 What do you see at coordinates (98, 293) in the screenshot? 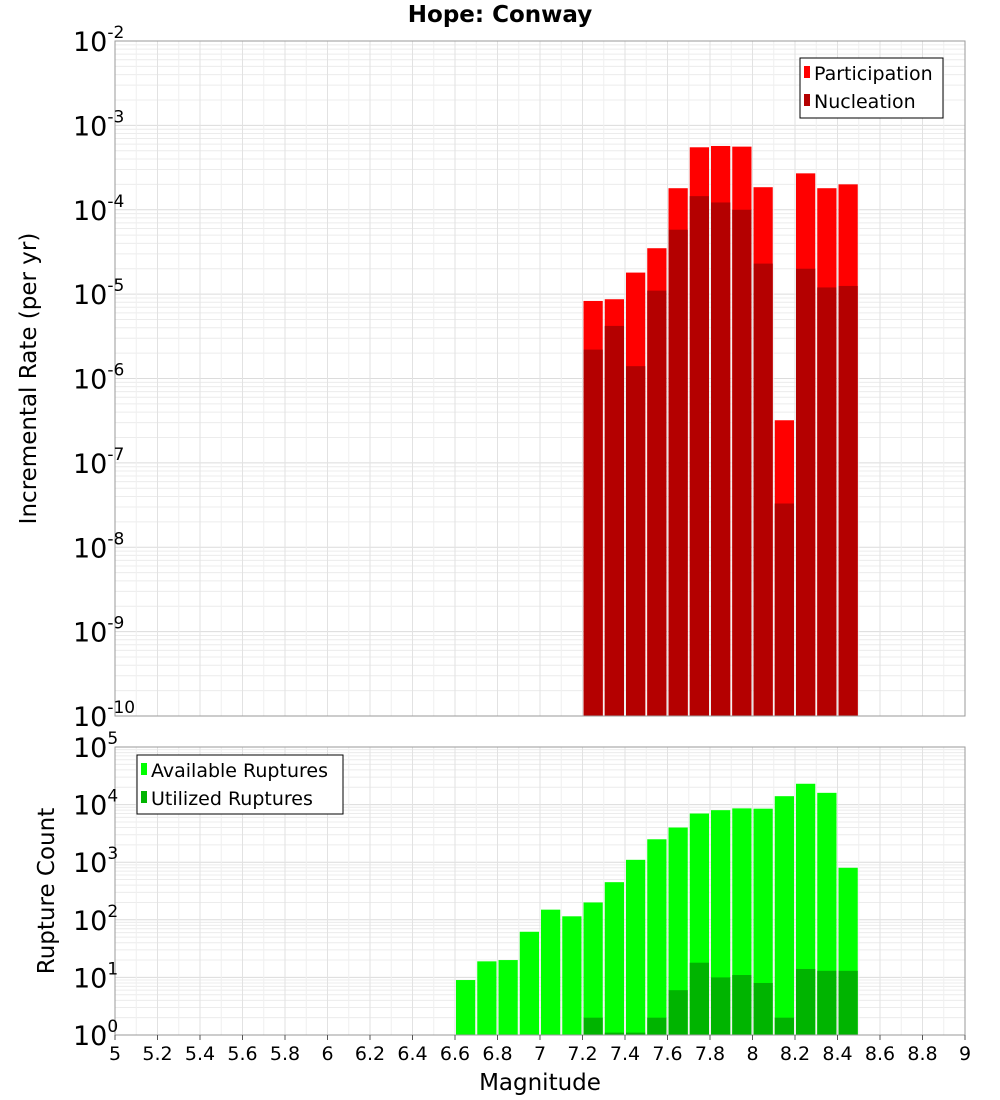
I see `y-tick-label: 10⁻⁵` at bounding box center [98, 293].